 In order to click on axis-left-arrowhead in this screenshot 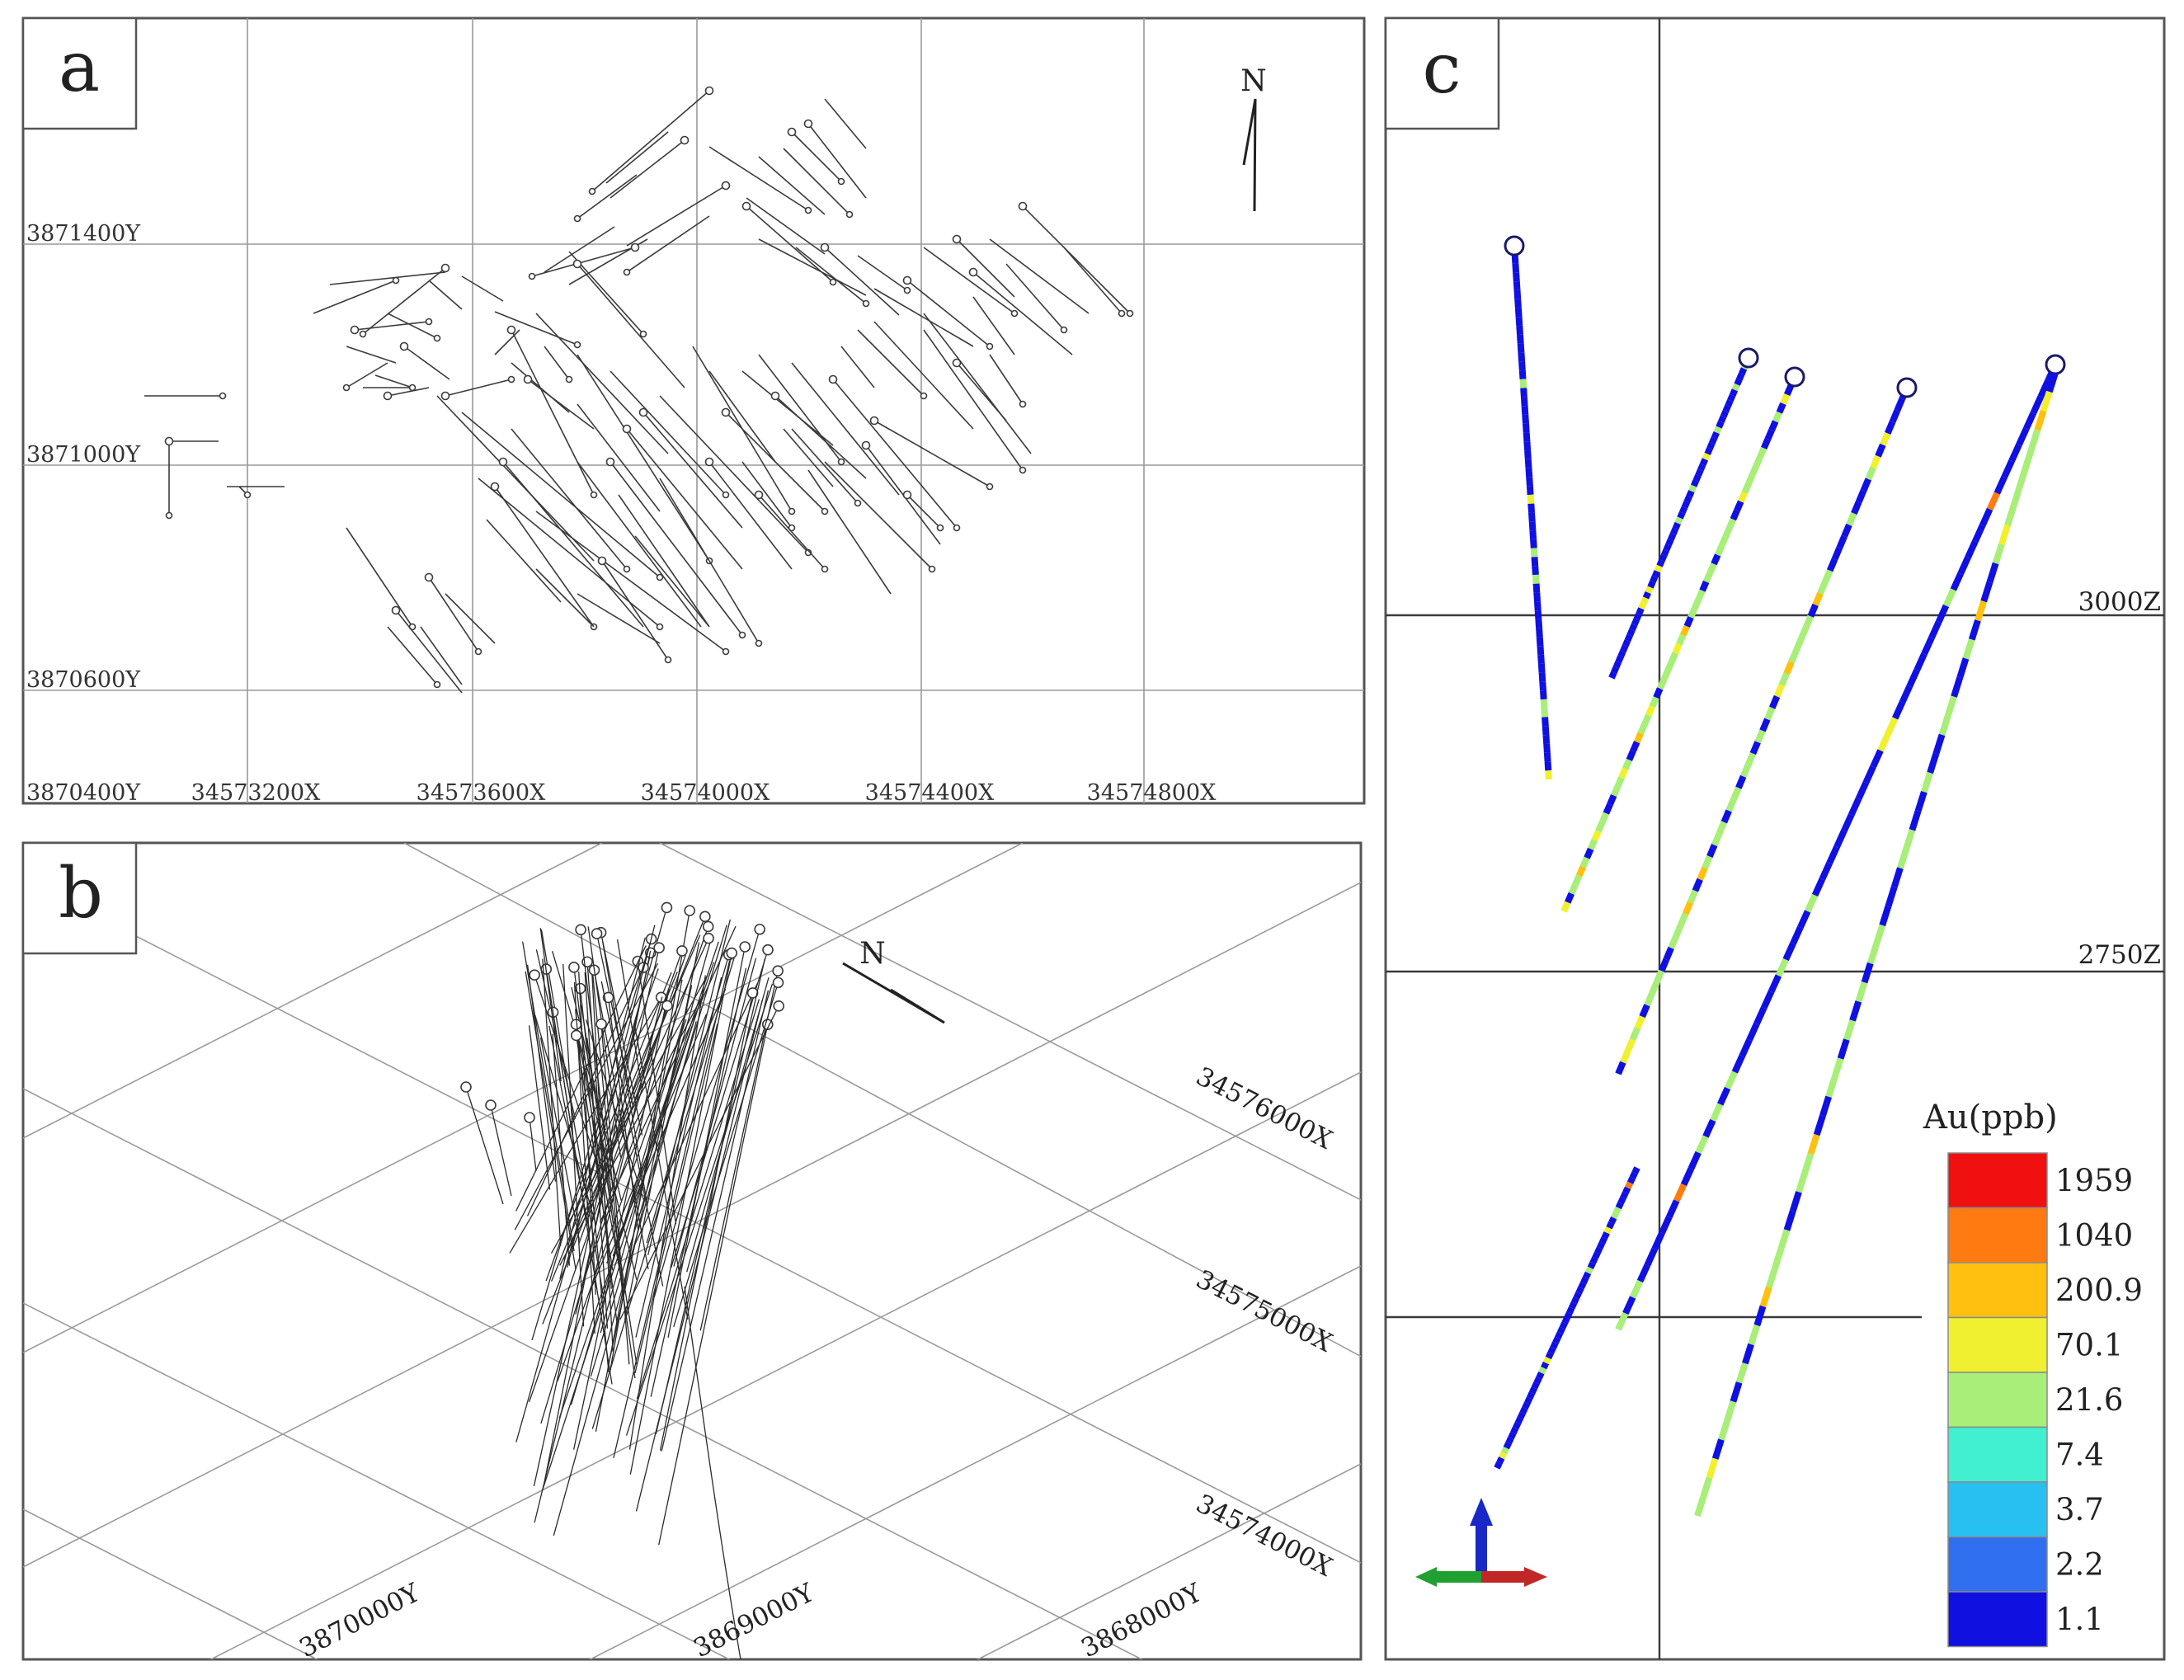, I will do `click(1426, 1577)`.